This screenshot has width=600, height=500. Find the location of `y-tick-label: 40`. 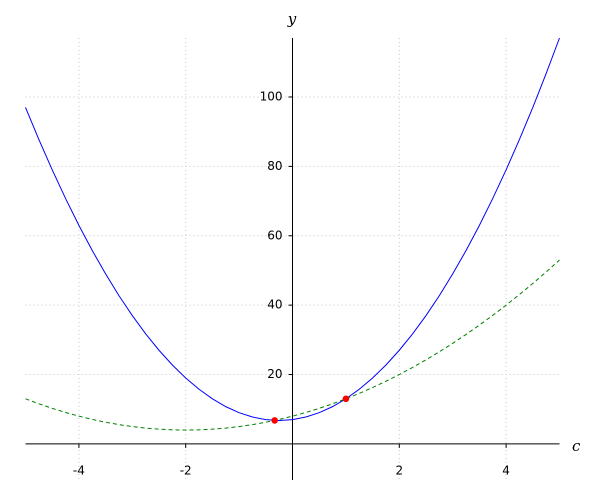

y-tick-label: 40 is located at coordinates (274, 305).